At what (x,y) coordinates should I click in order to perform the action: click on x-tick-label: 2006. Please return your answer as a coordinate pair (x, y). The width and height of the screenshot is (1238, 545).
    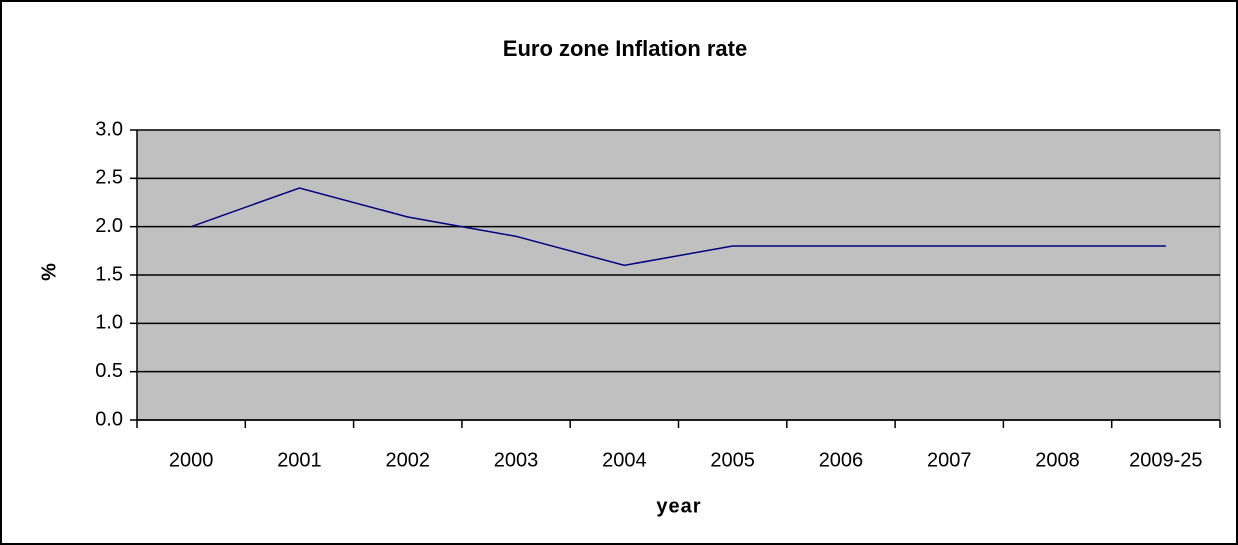
    Looking at the image, I should click on (841, 460).